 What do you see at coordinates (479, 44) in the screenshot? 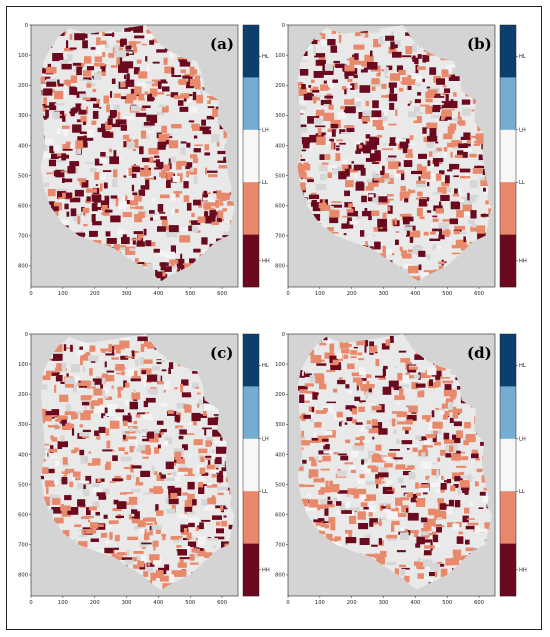
I see `panel-label: (b)` at bounding box center [479, 44].